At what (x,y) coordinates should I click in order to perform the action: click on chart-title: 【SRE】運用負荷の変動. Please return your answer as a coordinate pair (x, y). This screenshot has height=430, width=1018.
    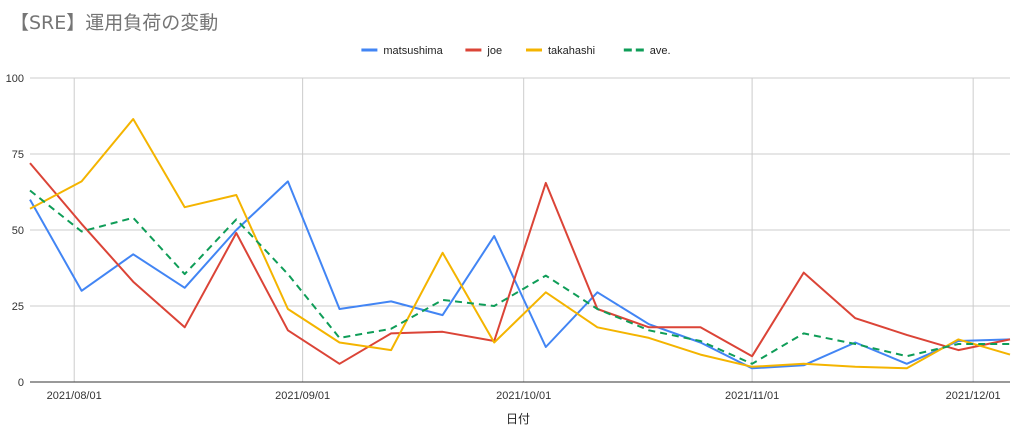
    Looking at the image, I should click on (114, 23).